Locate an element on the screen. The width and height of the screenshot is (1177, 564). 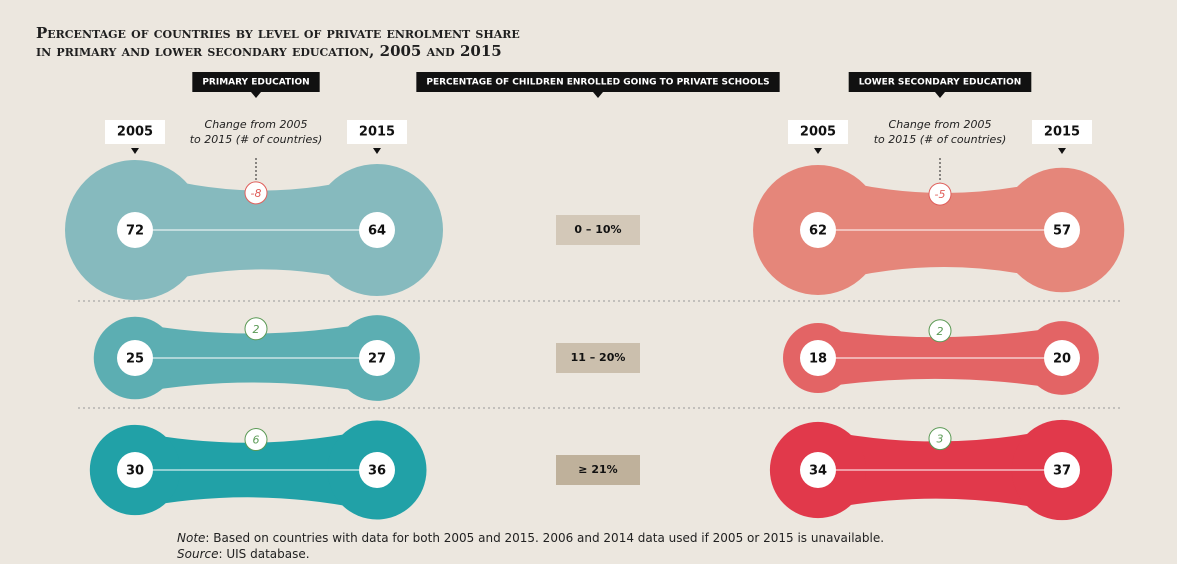
note-label: Note is located at coordinates (191, 538).